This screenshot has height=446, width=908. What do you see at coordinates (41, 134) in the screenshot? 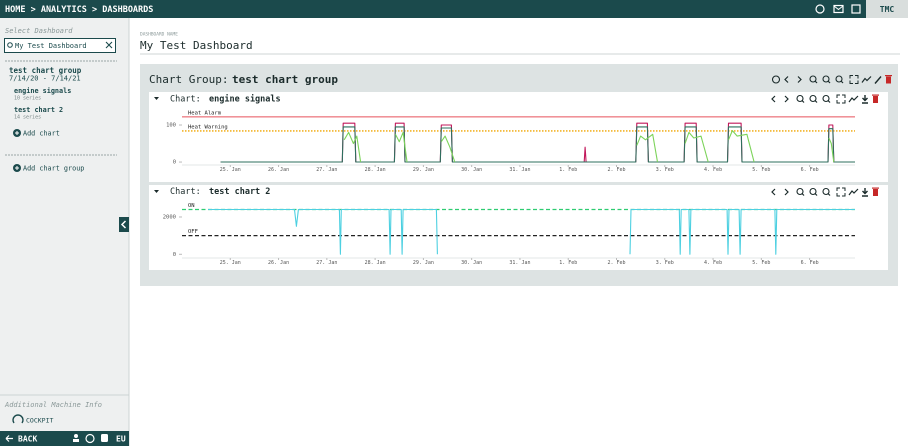
I see `add-chart: Add chart` at bounding box center [41, 134].